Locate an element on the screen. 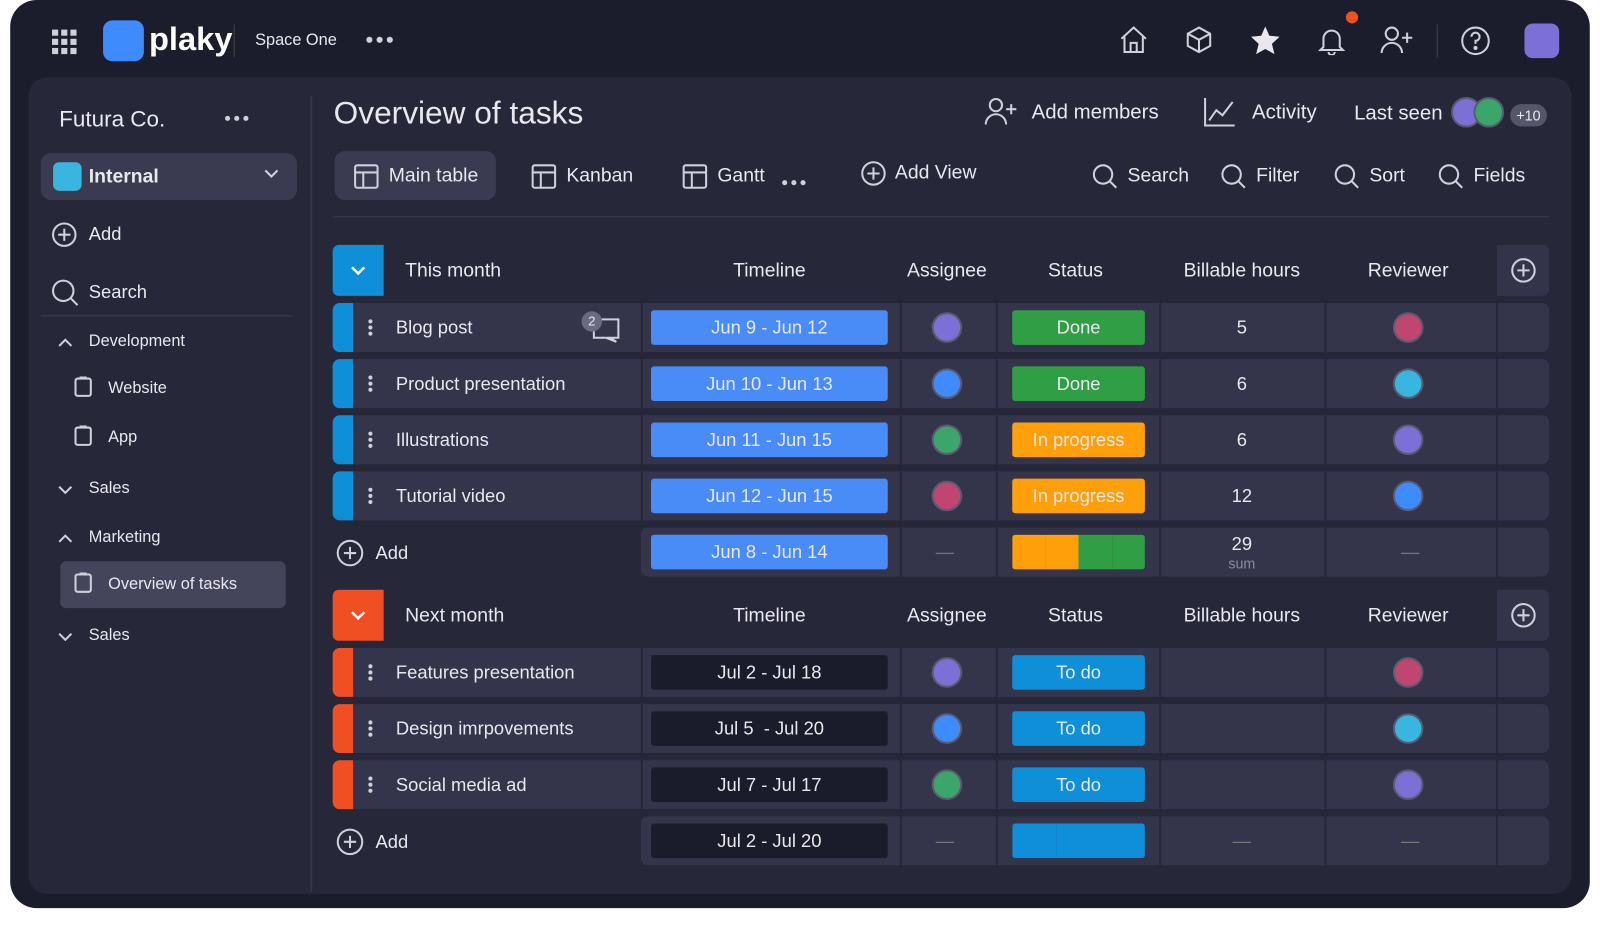  sidebar-search: Search is located at coordinates (117, 292).